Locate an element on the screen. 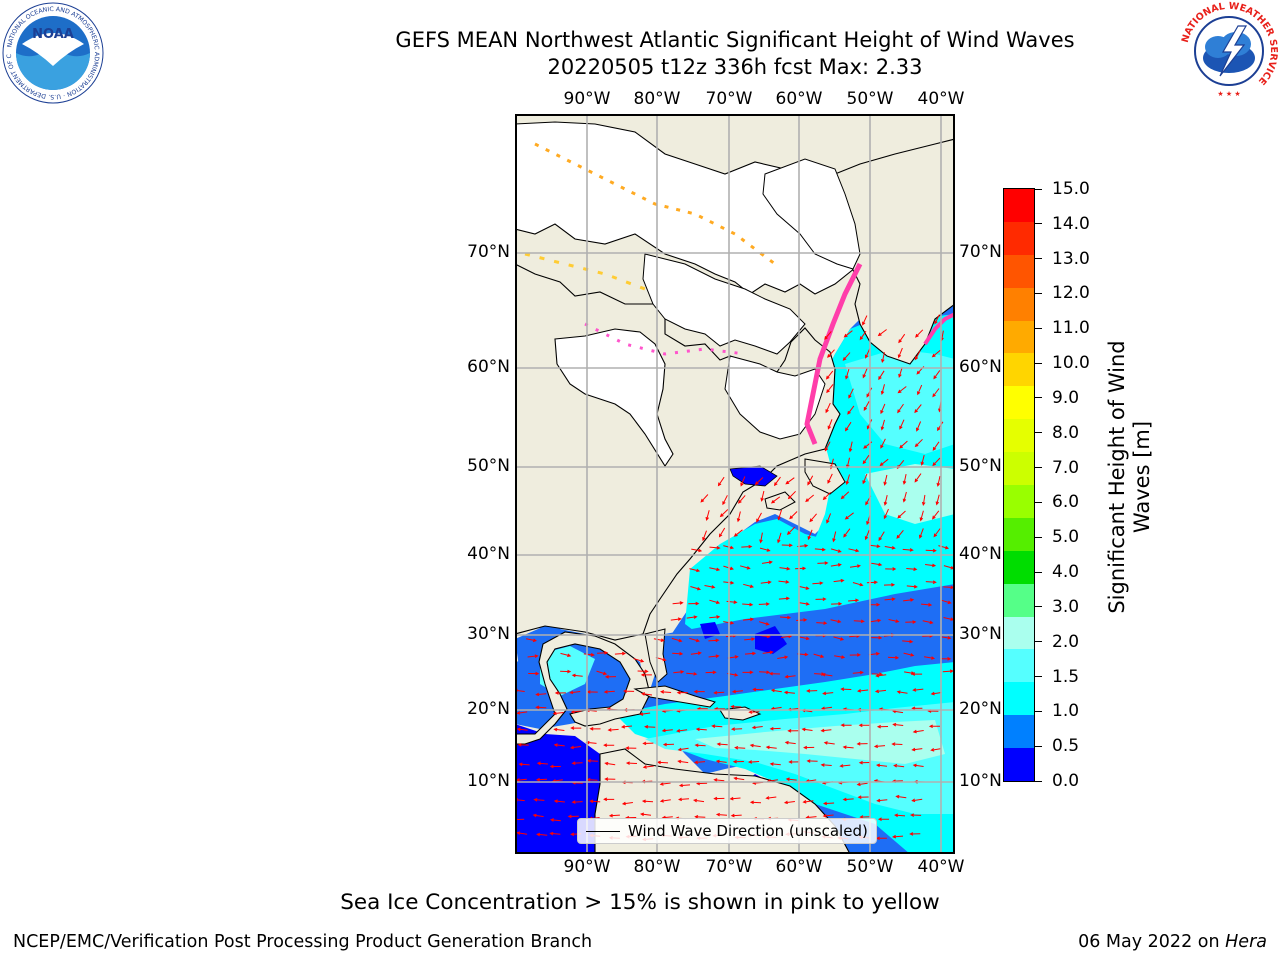 This screenshot has height=960, width=1280. ocean-blue-band is located at coordinates (805, 641).